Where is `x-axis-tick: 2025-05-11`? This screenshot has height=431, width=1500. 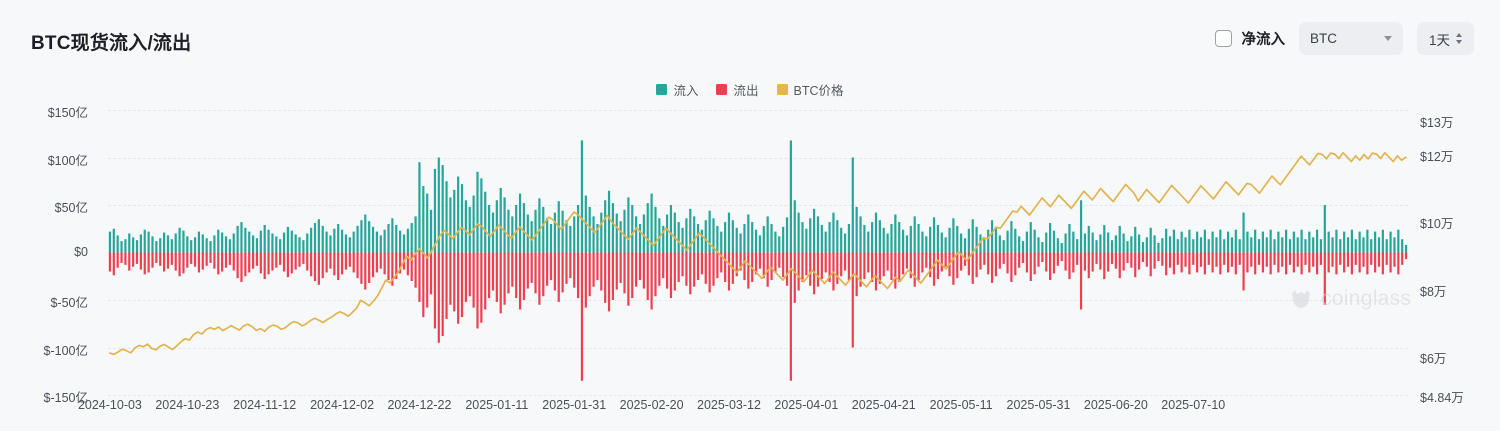
x-axis-tick: 2025-05-11 is located at coordinates (961, 405).